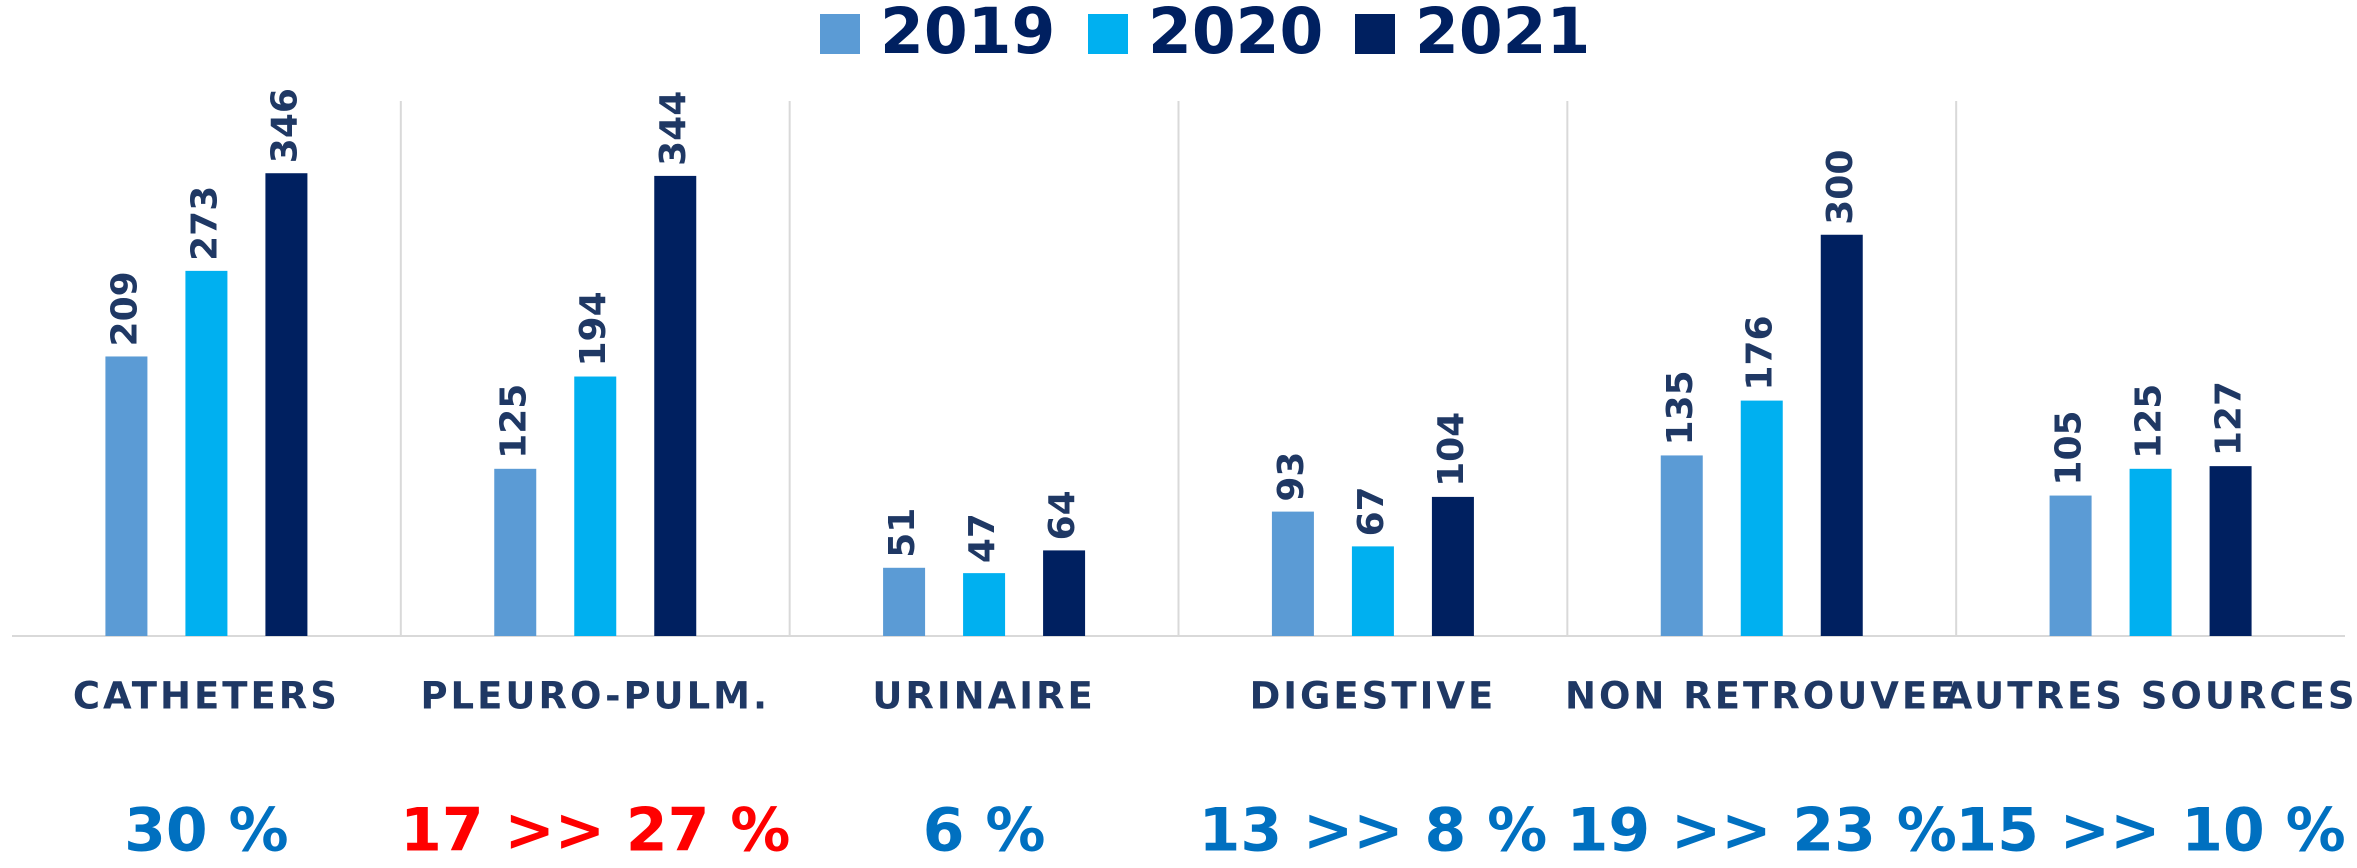 The width and height of the screenshot is (2357, 868). Describe the element at coordinates (1451, 449) in the screenshot. I see `value-label: 104` at that location.